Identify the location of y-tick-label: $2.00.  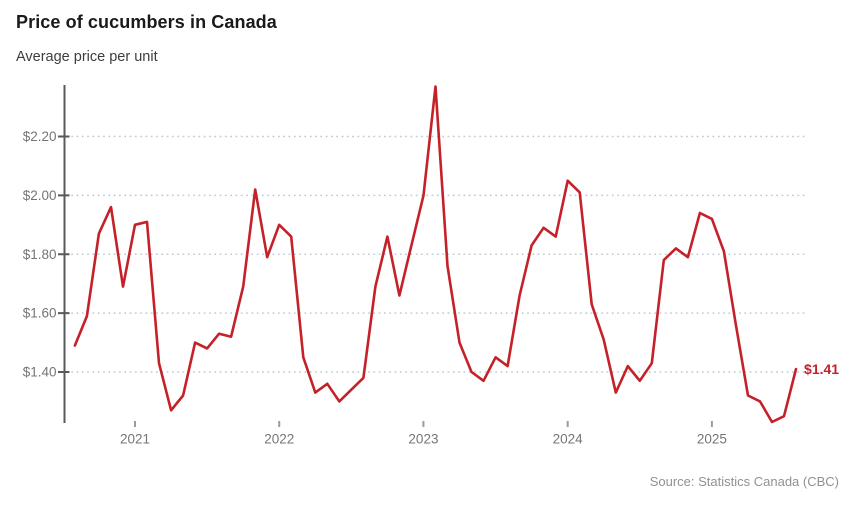
(40, 195).